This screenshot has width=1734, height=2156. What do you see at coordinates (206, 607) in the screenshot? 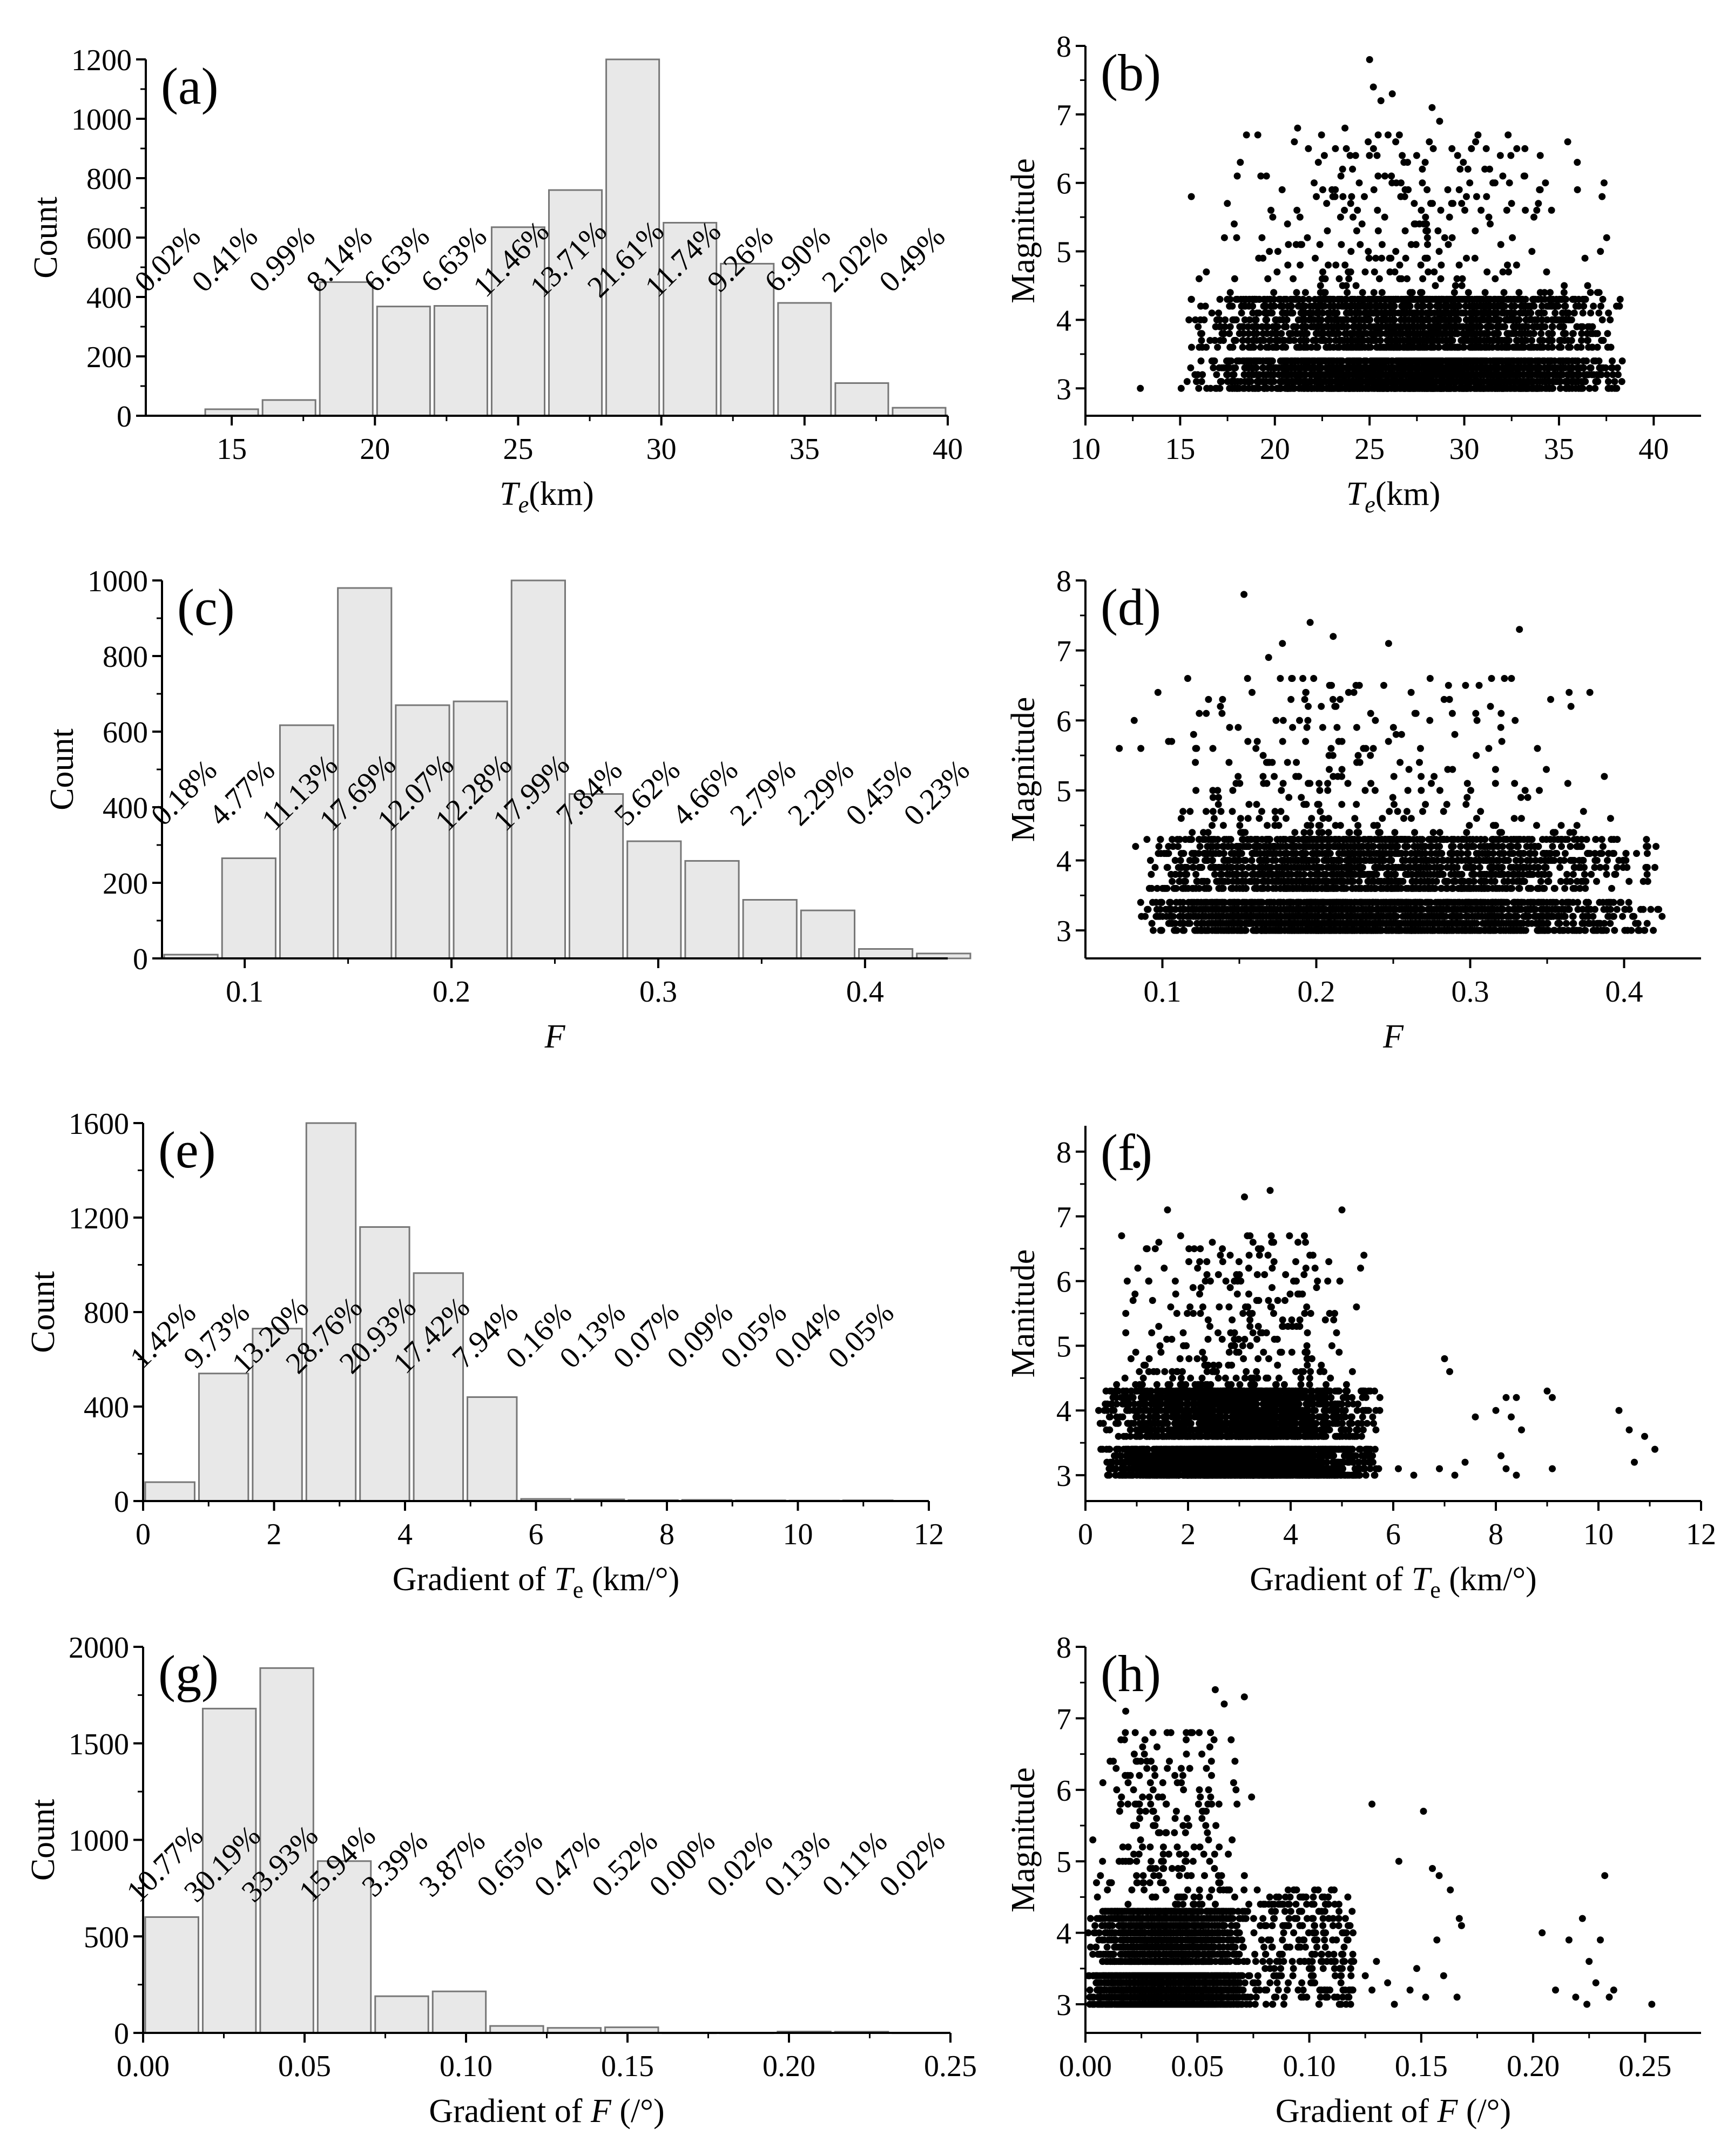
I see `panel-label: (c)` at bounding box center [206, 607].